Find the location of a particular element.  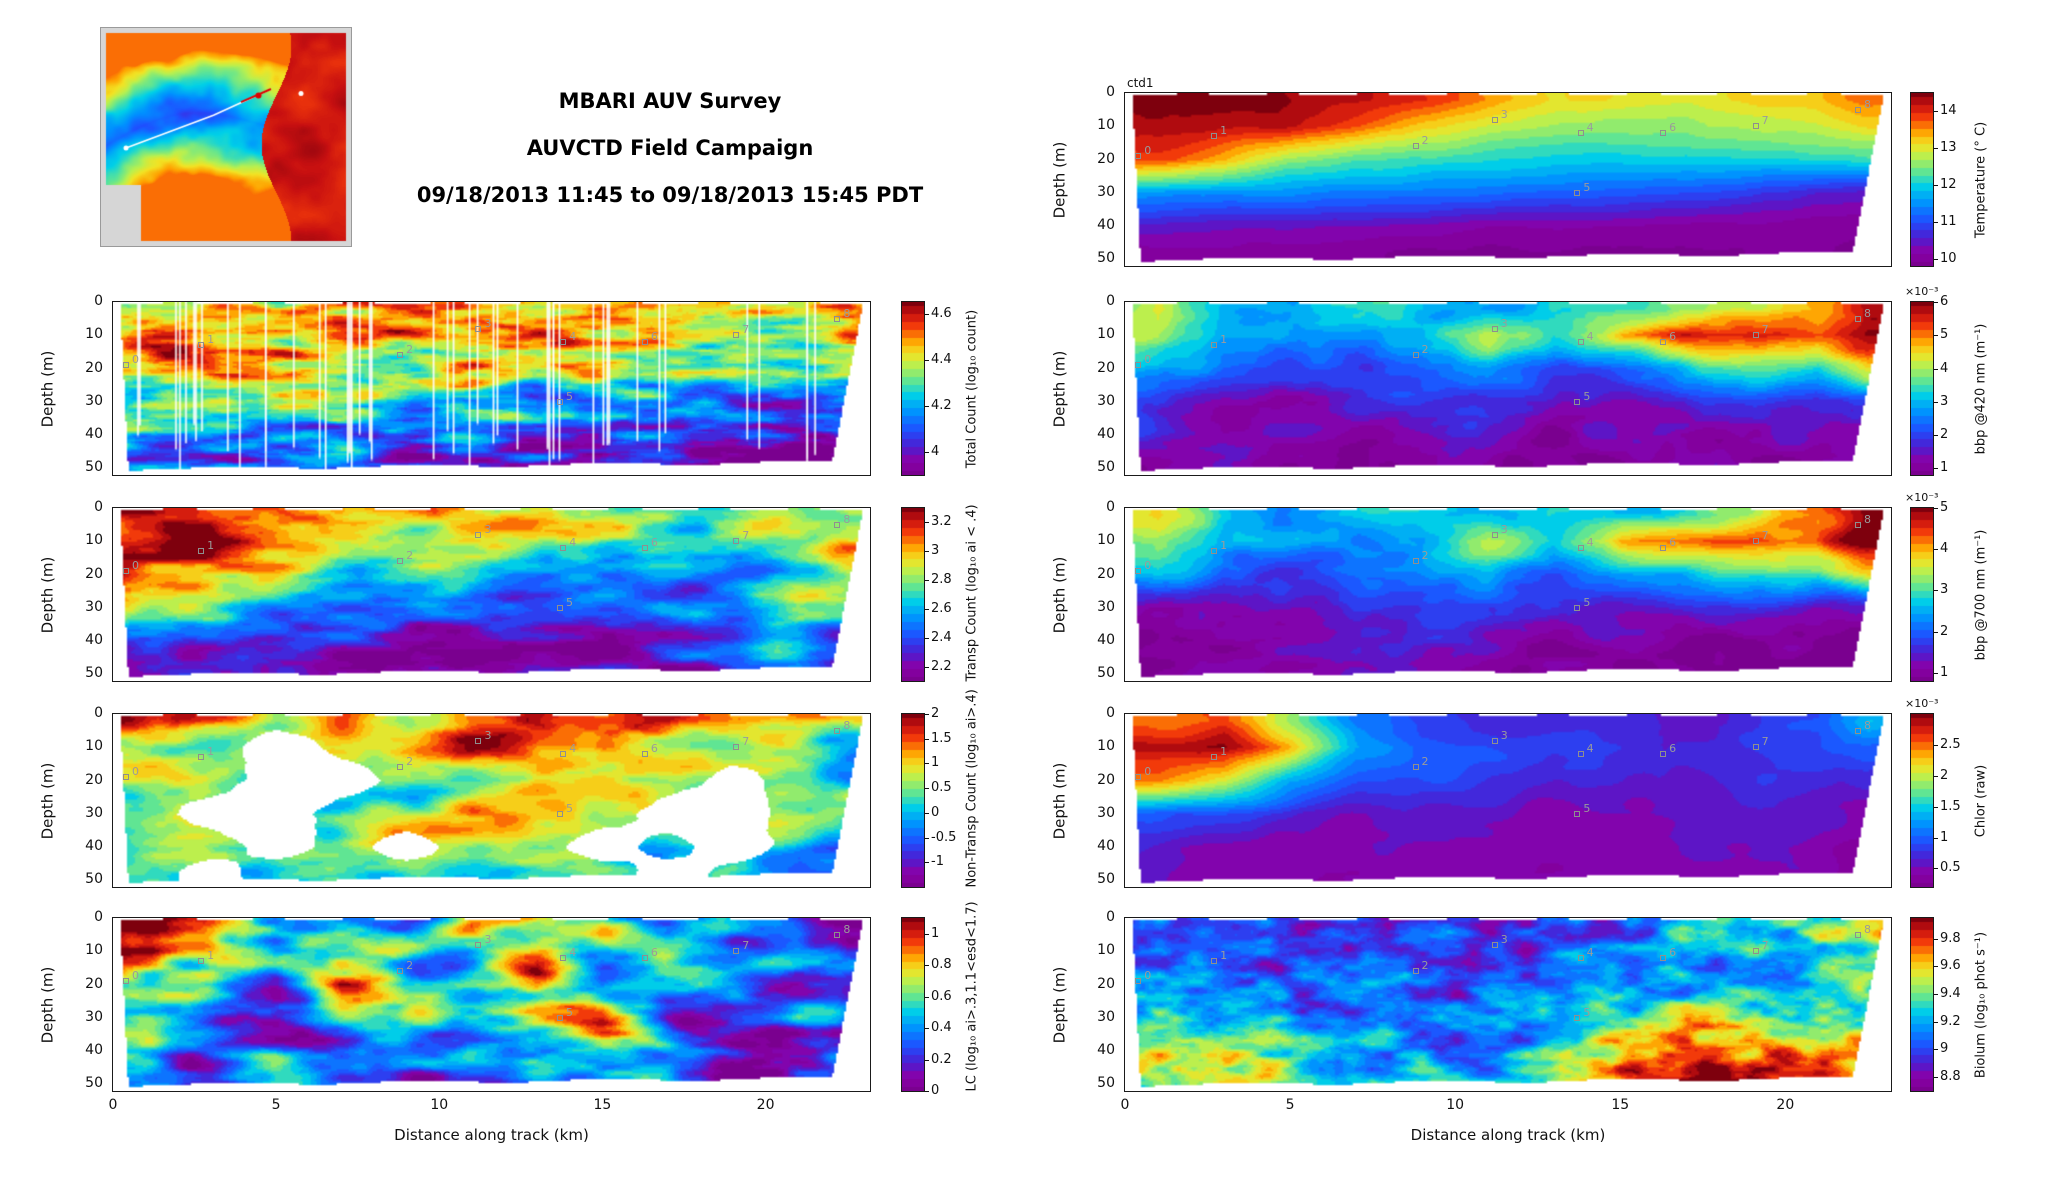

x-tick-label: 0 is located at coordinates (113, 1105).